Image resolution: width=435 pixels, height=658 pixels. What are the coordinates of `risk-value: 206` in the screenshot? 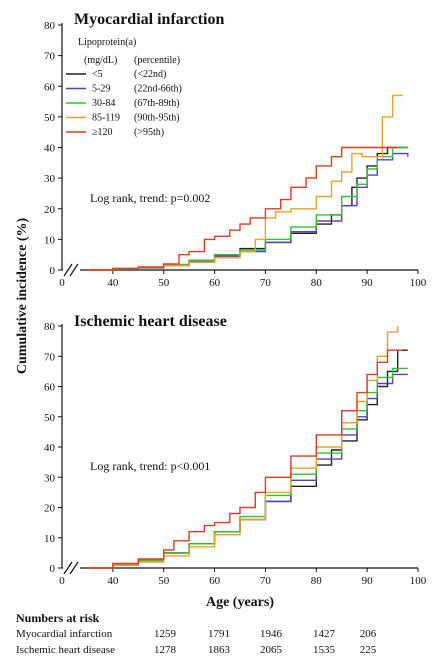 It's located at (368, 634).